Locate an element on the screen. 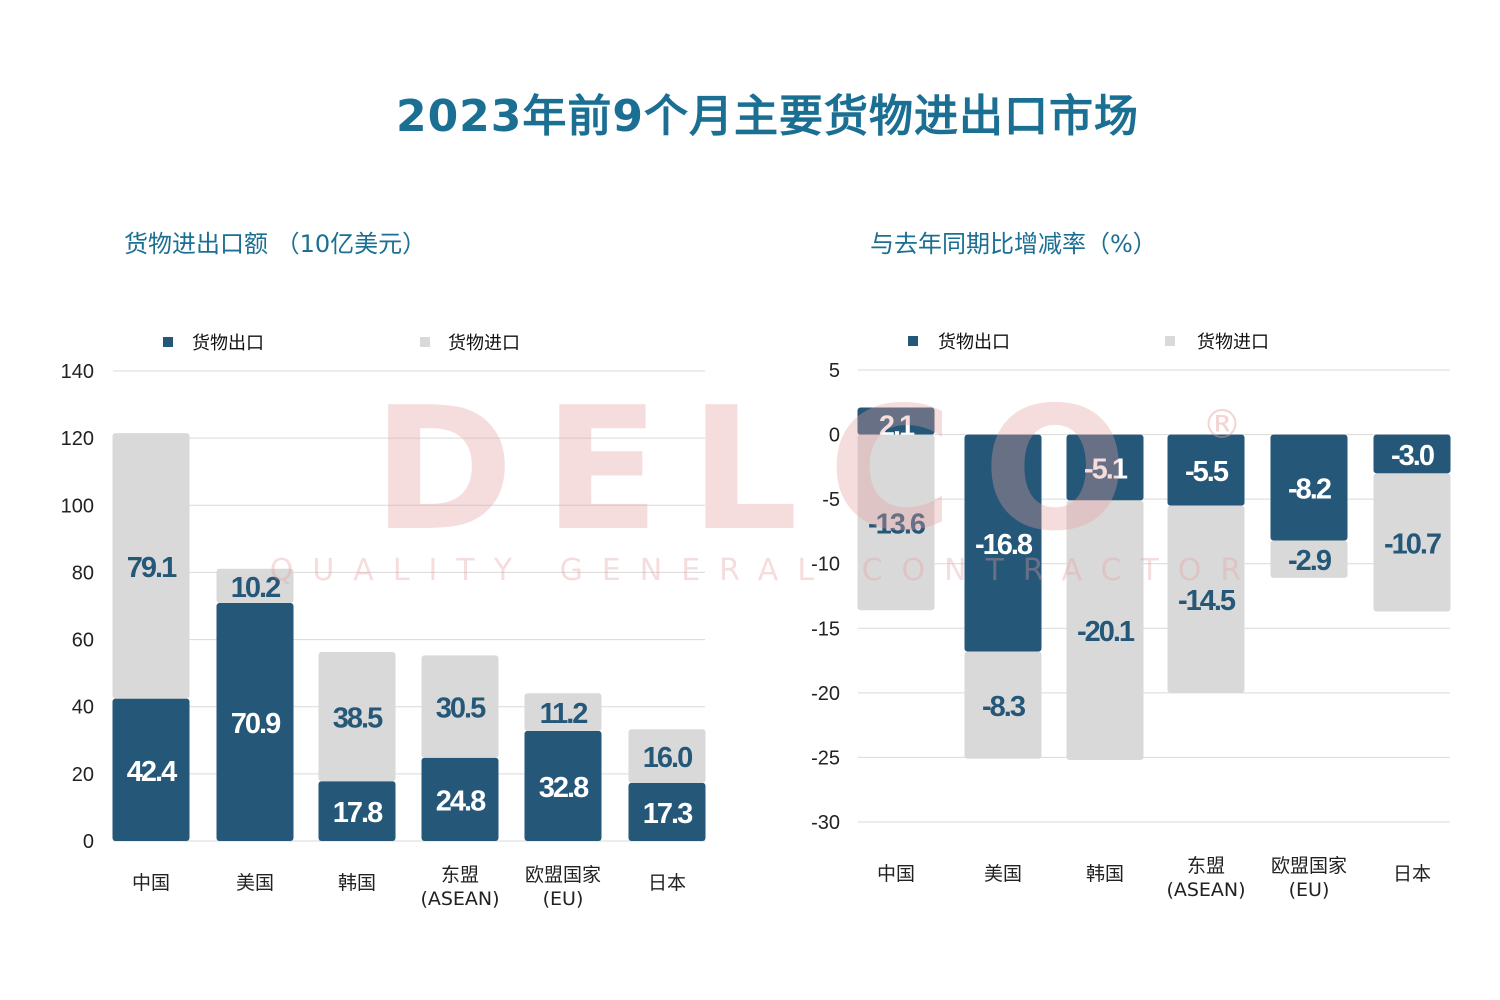  data-label: 11.2 is located at coordinates (564, 714).